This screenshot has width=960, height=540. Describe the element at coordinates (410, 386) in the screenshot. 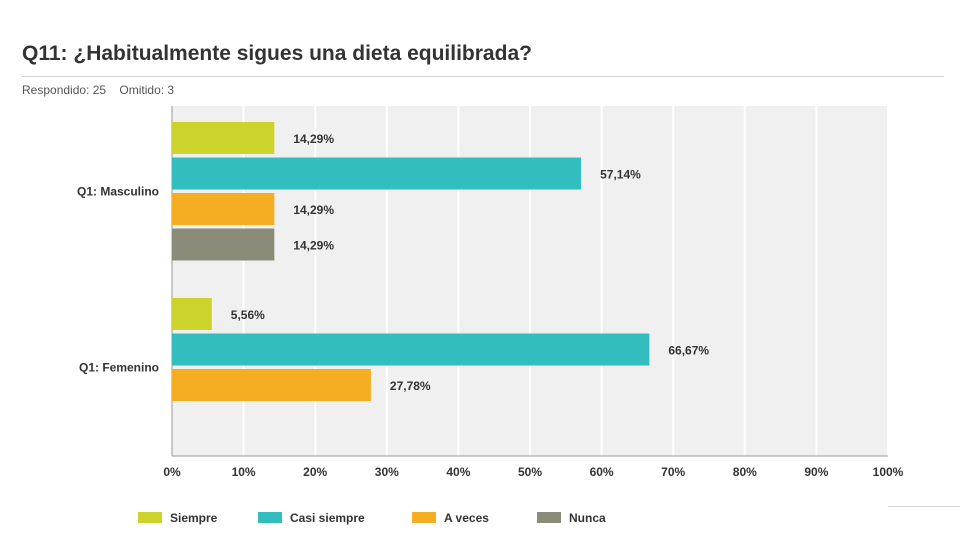

I see `data-label: 27,78%` at that location.